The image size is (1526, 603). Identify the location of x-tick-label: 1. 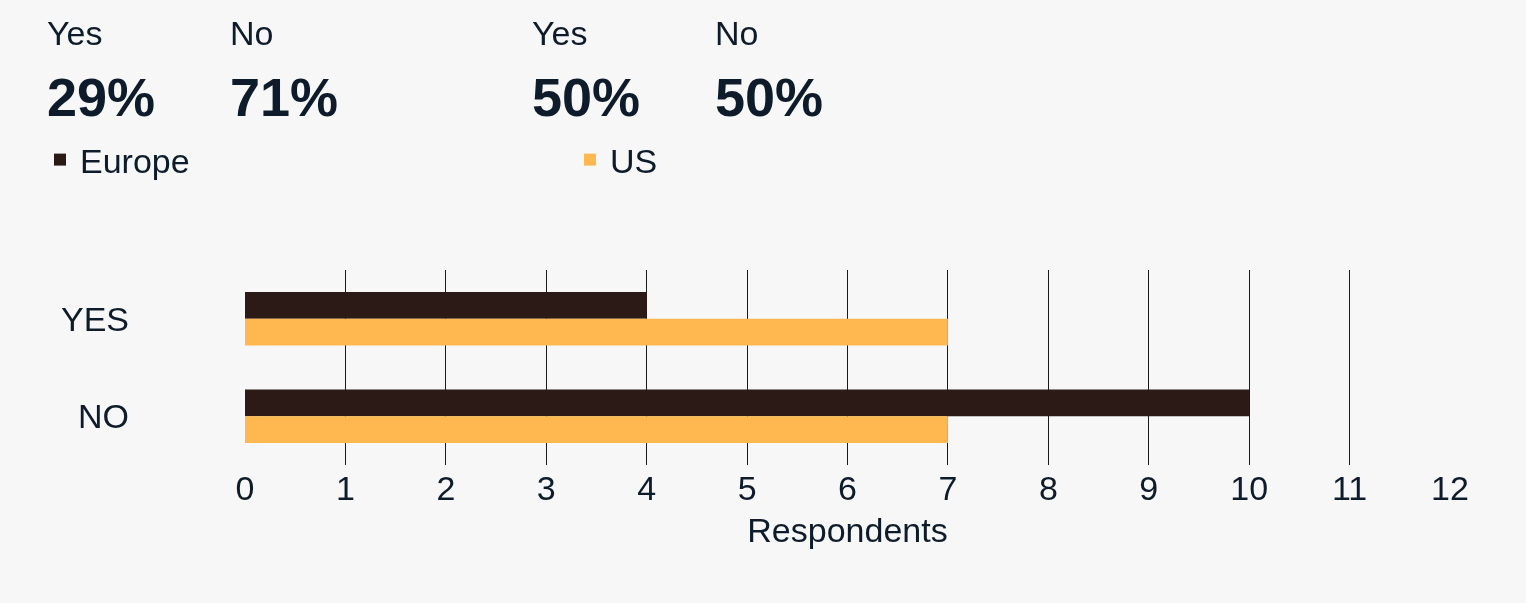
(345, 488).